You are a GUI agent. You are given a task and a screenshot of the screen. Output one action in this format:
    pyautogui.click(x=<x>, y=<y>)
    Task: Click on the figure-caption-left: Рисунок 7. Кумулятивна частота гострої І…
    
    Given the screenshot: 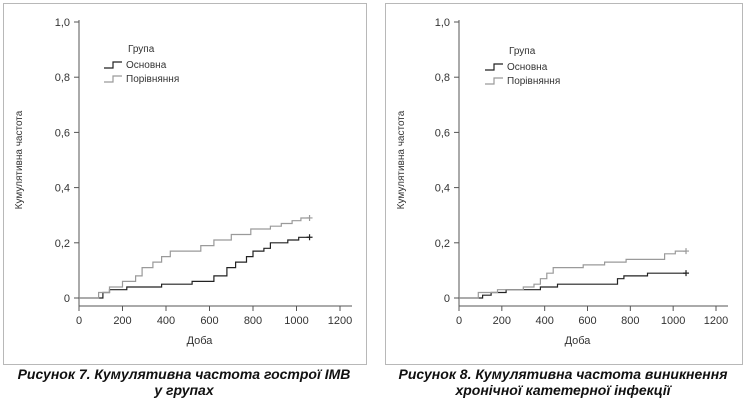 What is the action you would take?
    pyautogui.click(x=184, y=382)
    